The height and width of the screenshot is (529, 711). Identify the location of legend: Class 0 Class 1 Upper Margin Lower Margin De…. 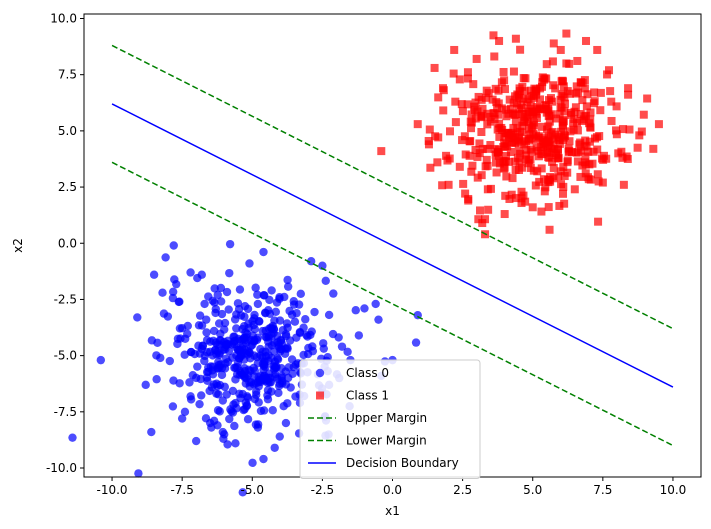
(390, 419).